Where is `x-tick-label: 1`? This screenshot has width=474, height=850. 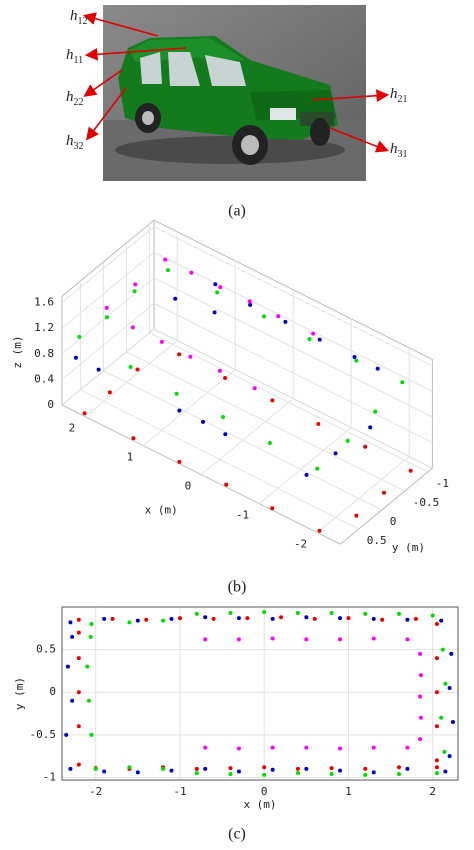
x-tick-label: 1 is located at coordinates (348, 791).